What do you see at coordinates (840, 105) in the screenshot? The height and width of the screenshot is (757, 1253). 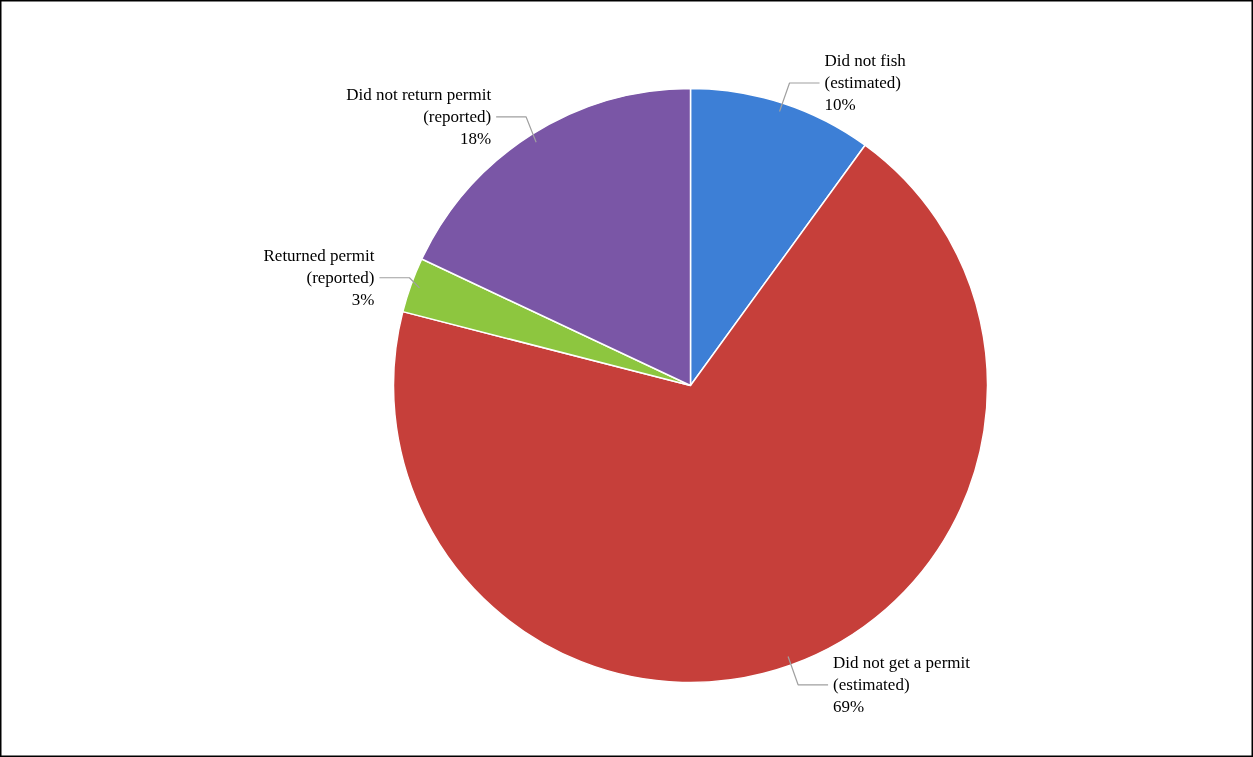 I see `data-label: 10%` at bounding box center [840, 105].